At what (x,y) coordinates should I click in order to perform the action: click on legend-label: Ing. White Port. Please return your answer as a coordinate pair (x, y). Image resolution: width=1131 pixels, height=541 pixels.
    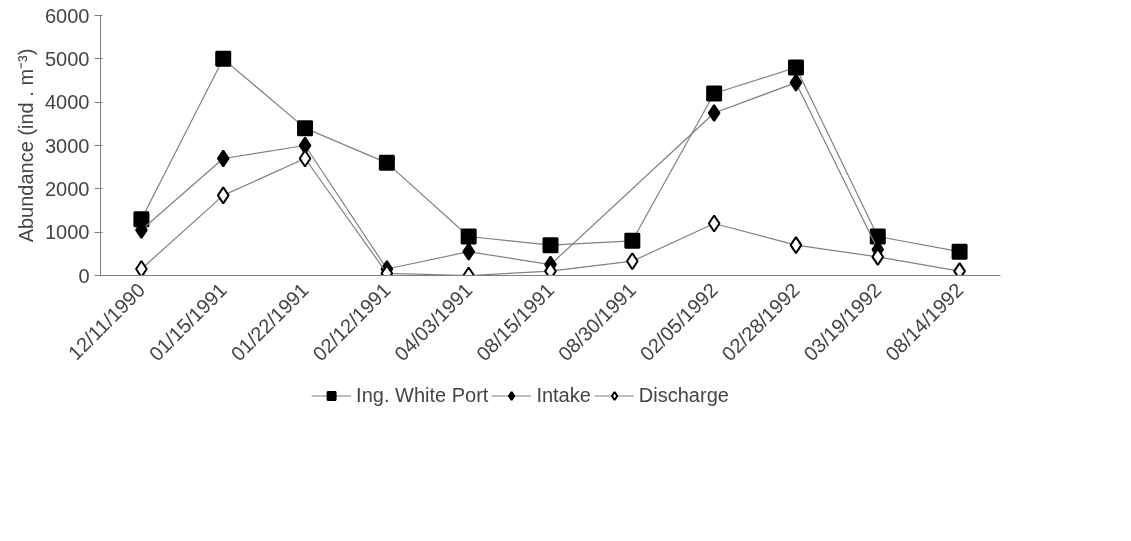
    Looking at the image, I should click on (422, 395).